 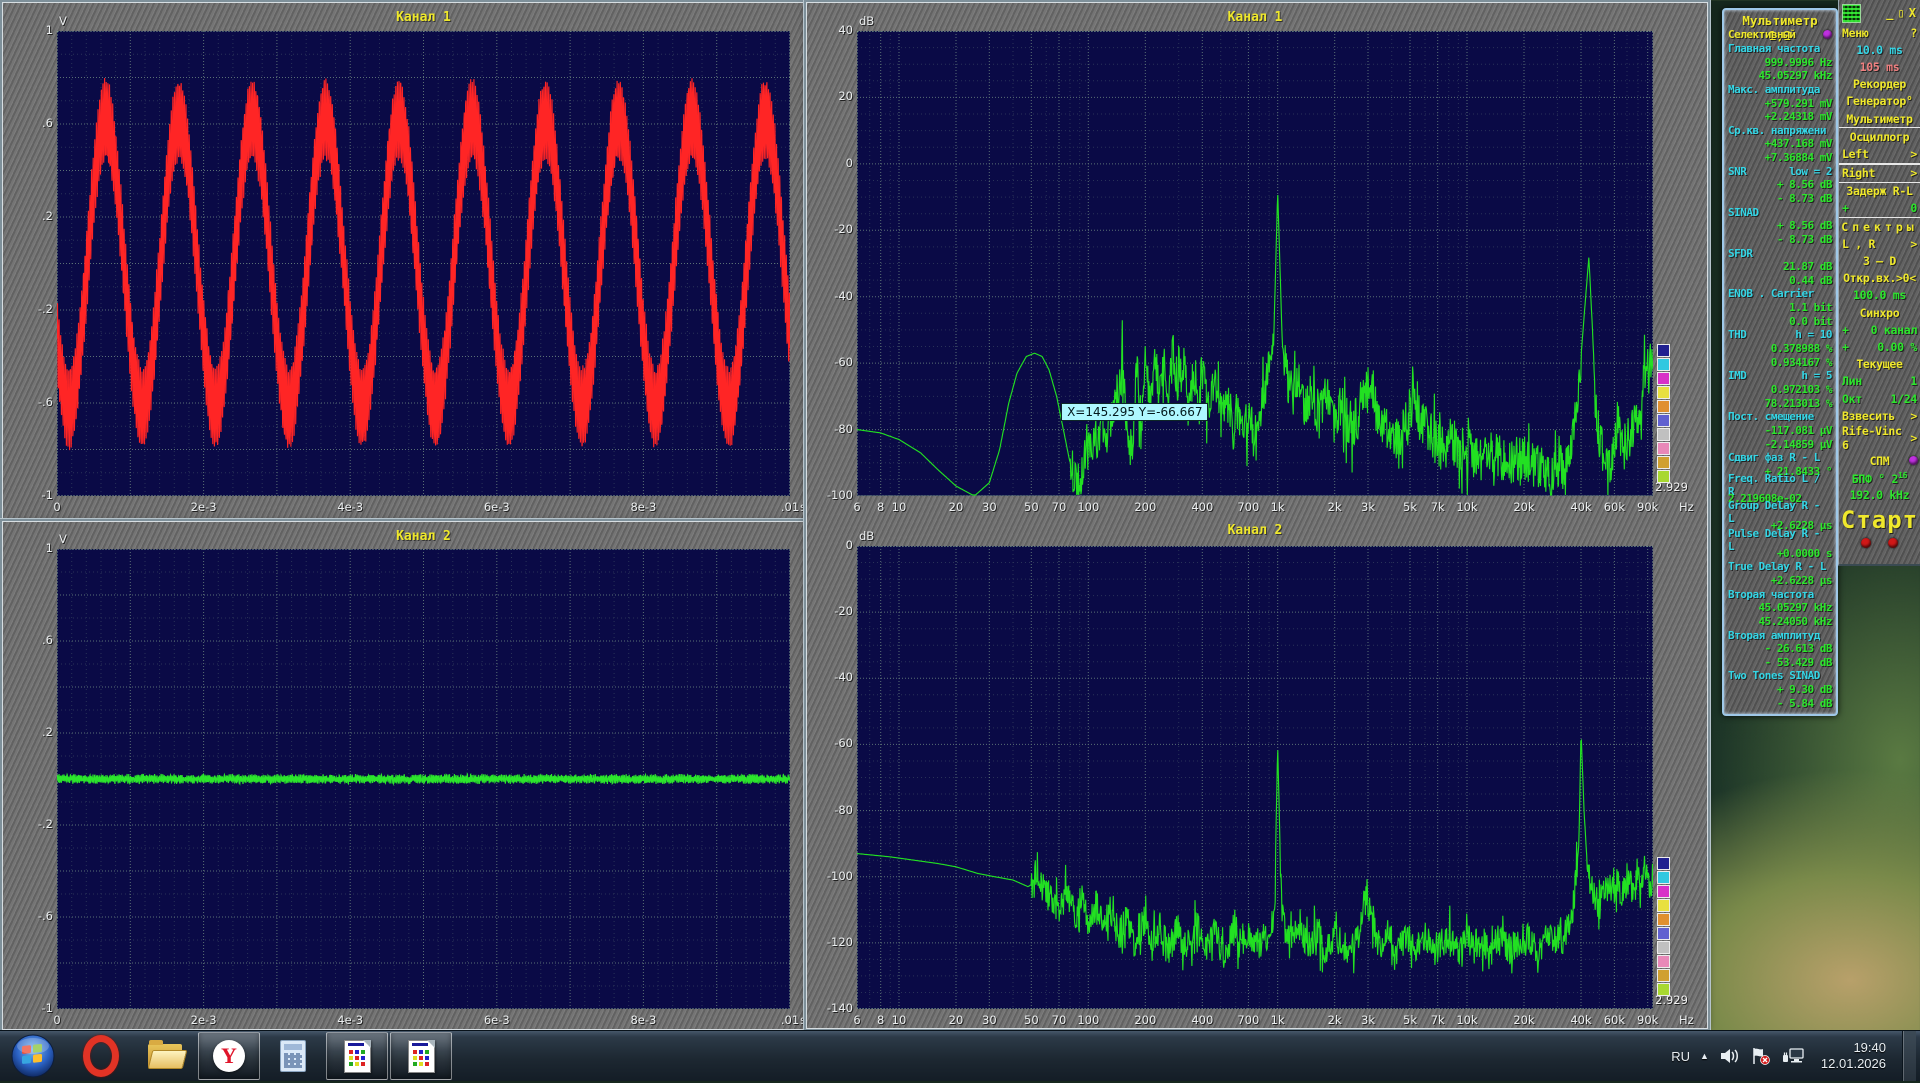 What do you see at coordinates (1780, 553) in the screenshot?
I see `multimeter-row: +0.0000 s` at bounding box center [1780, 553].